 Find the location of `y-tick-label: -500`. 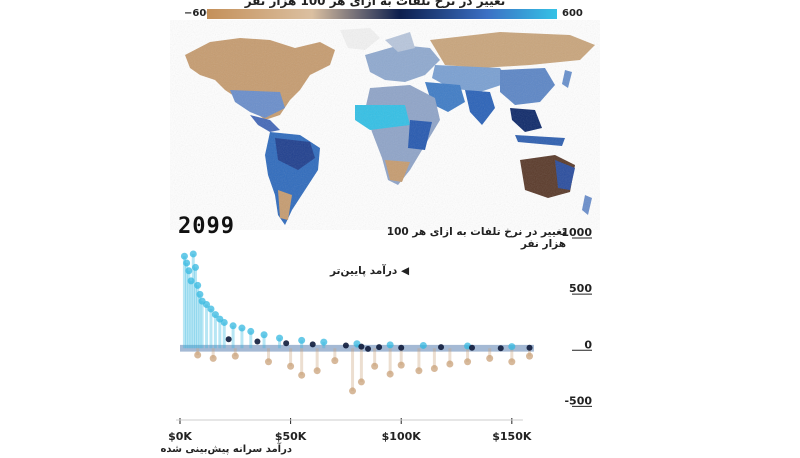

y-tick-label: -500 is located at coordinates (578, 400).